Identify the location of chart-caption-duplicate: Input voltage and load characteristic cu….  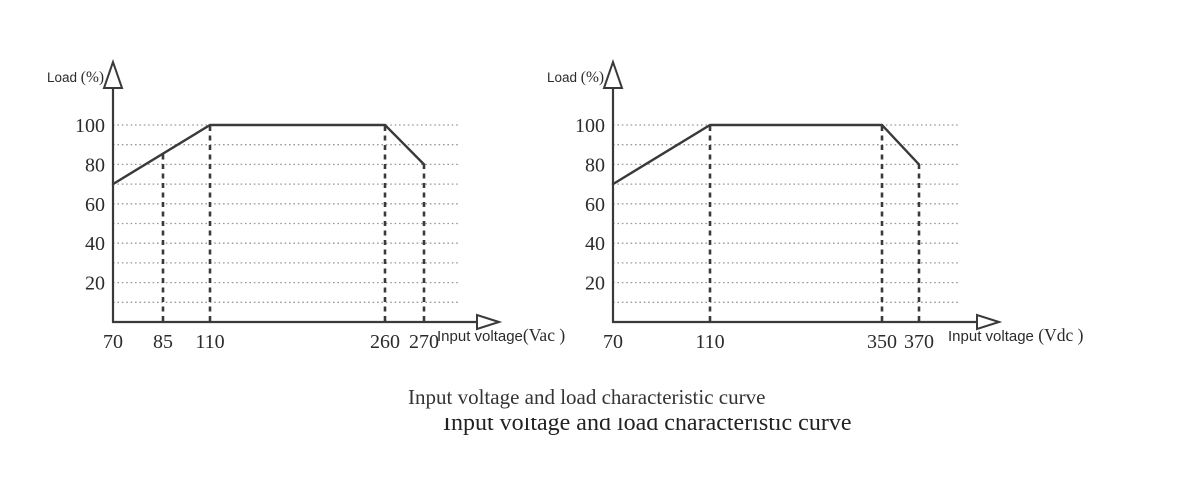
(647, 423).